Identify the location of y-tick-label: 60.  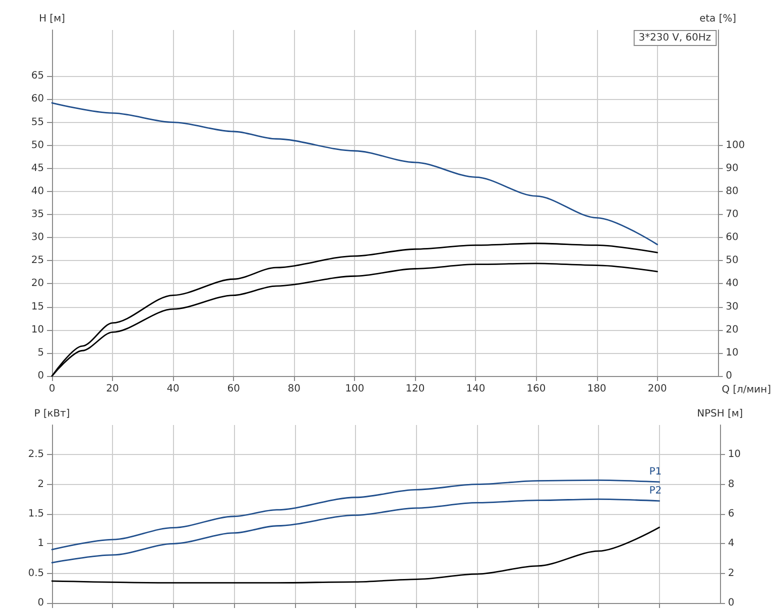
(37, 99).